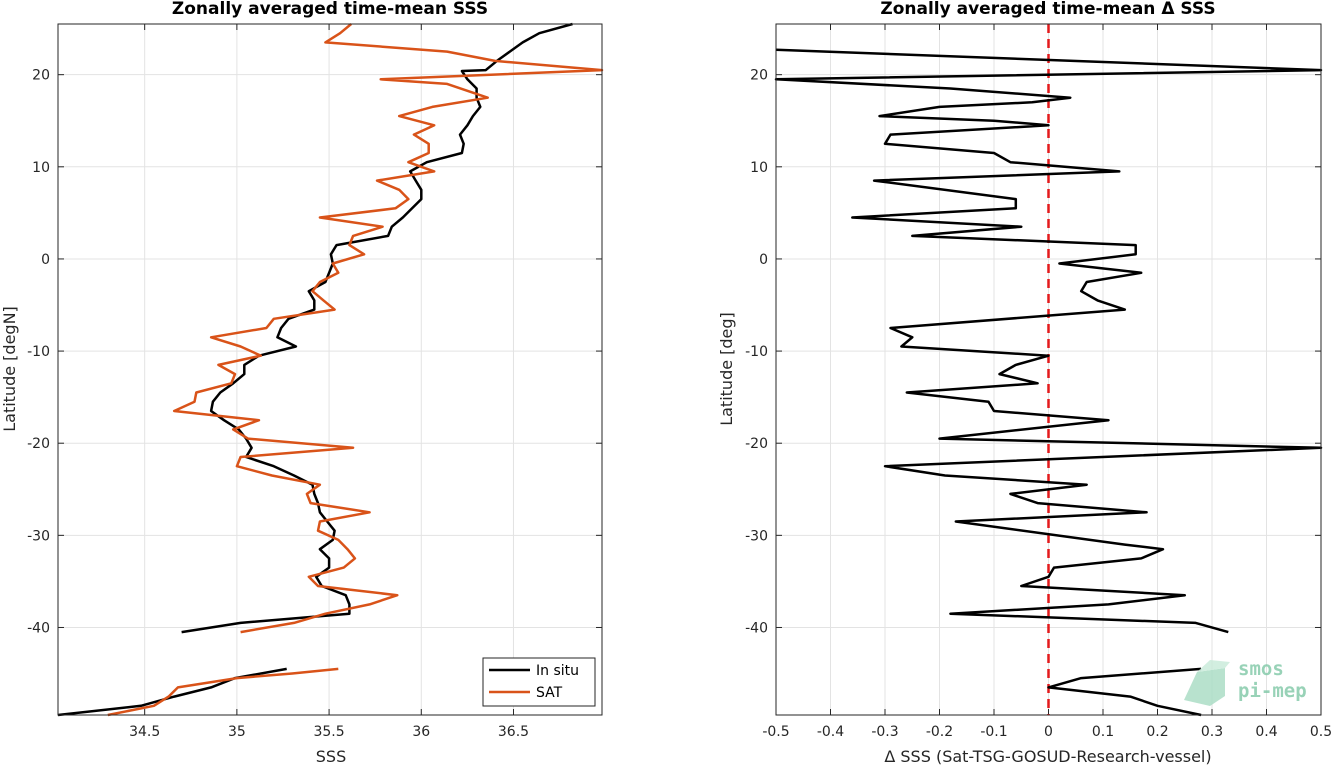  I want to click on legend-box, so click(539, 682).